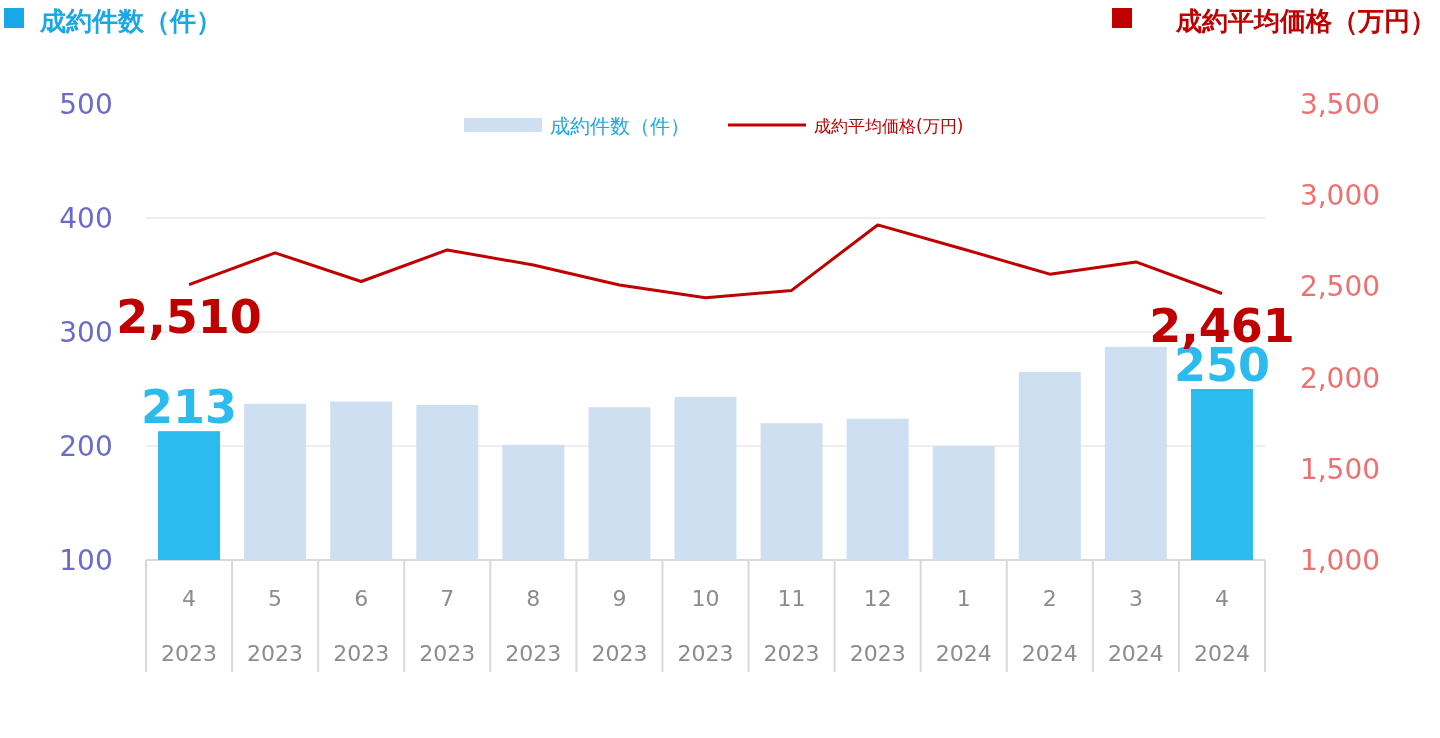  Describe the element at coordinates (1340, 560) in the screenshot. I see `y2-tick-label: 1,000` at that location.